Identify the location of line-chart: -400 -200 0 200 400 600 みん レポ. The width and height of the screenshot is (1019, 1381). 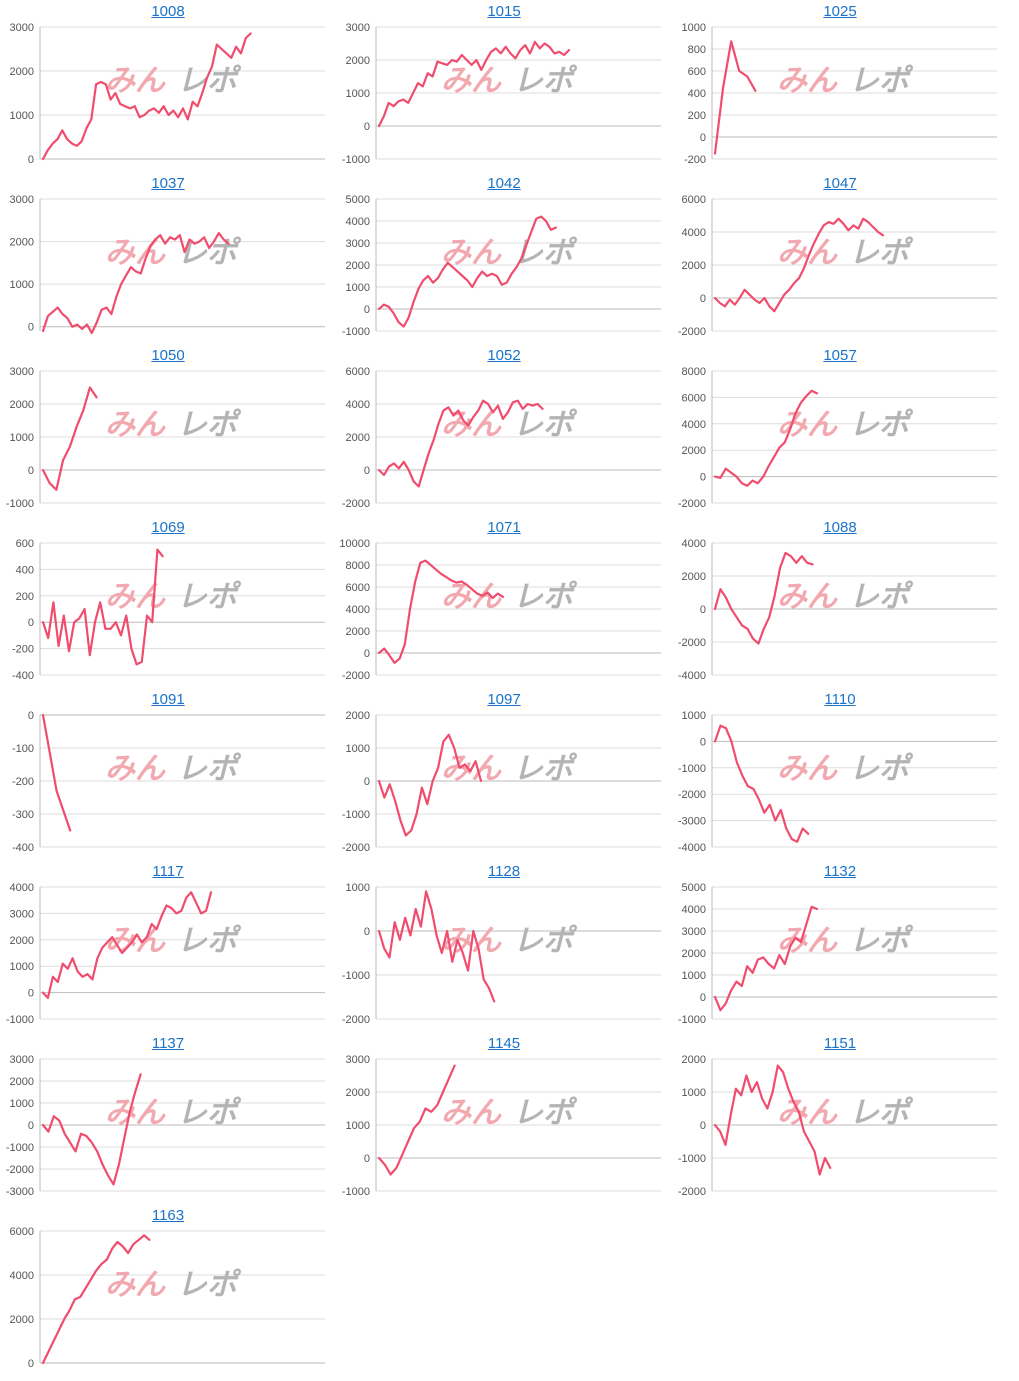
(168, 610).